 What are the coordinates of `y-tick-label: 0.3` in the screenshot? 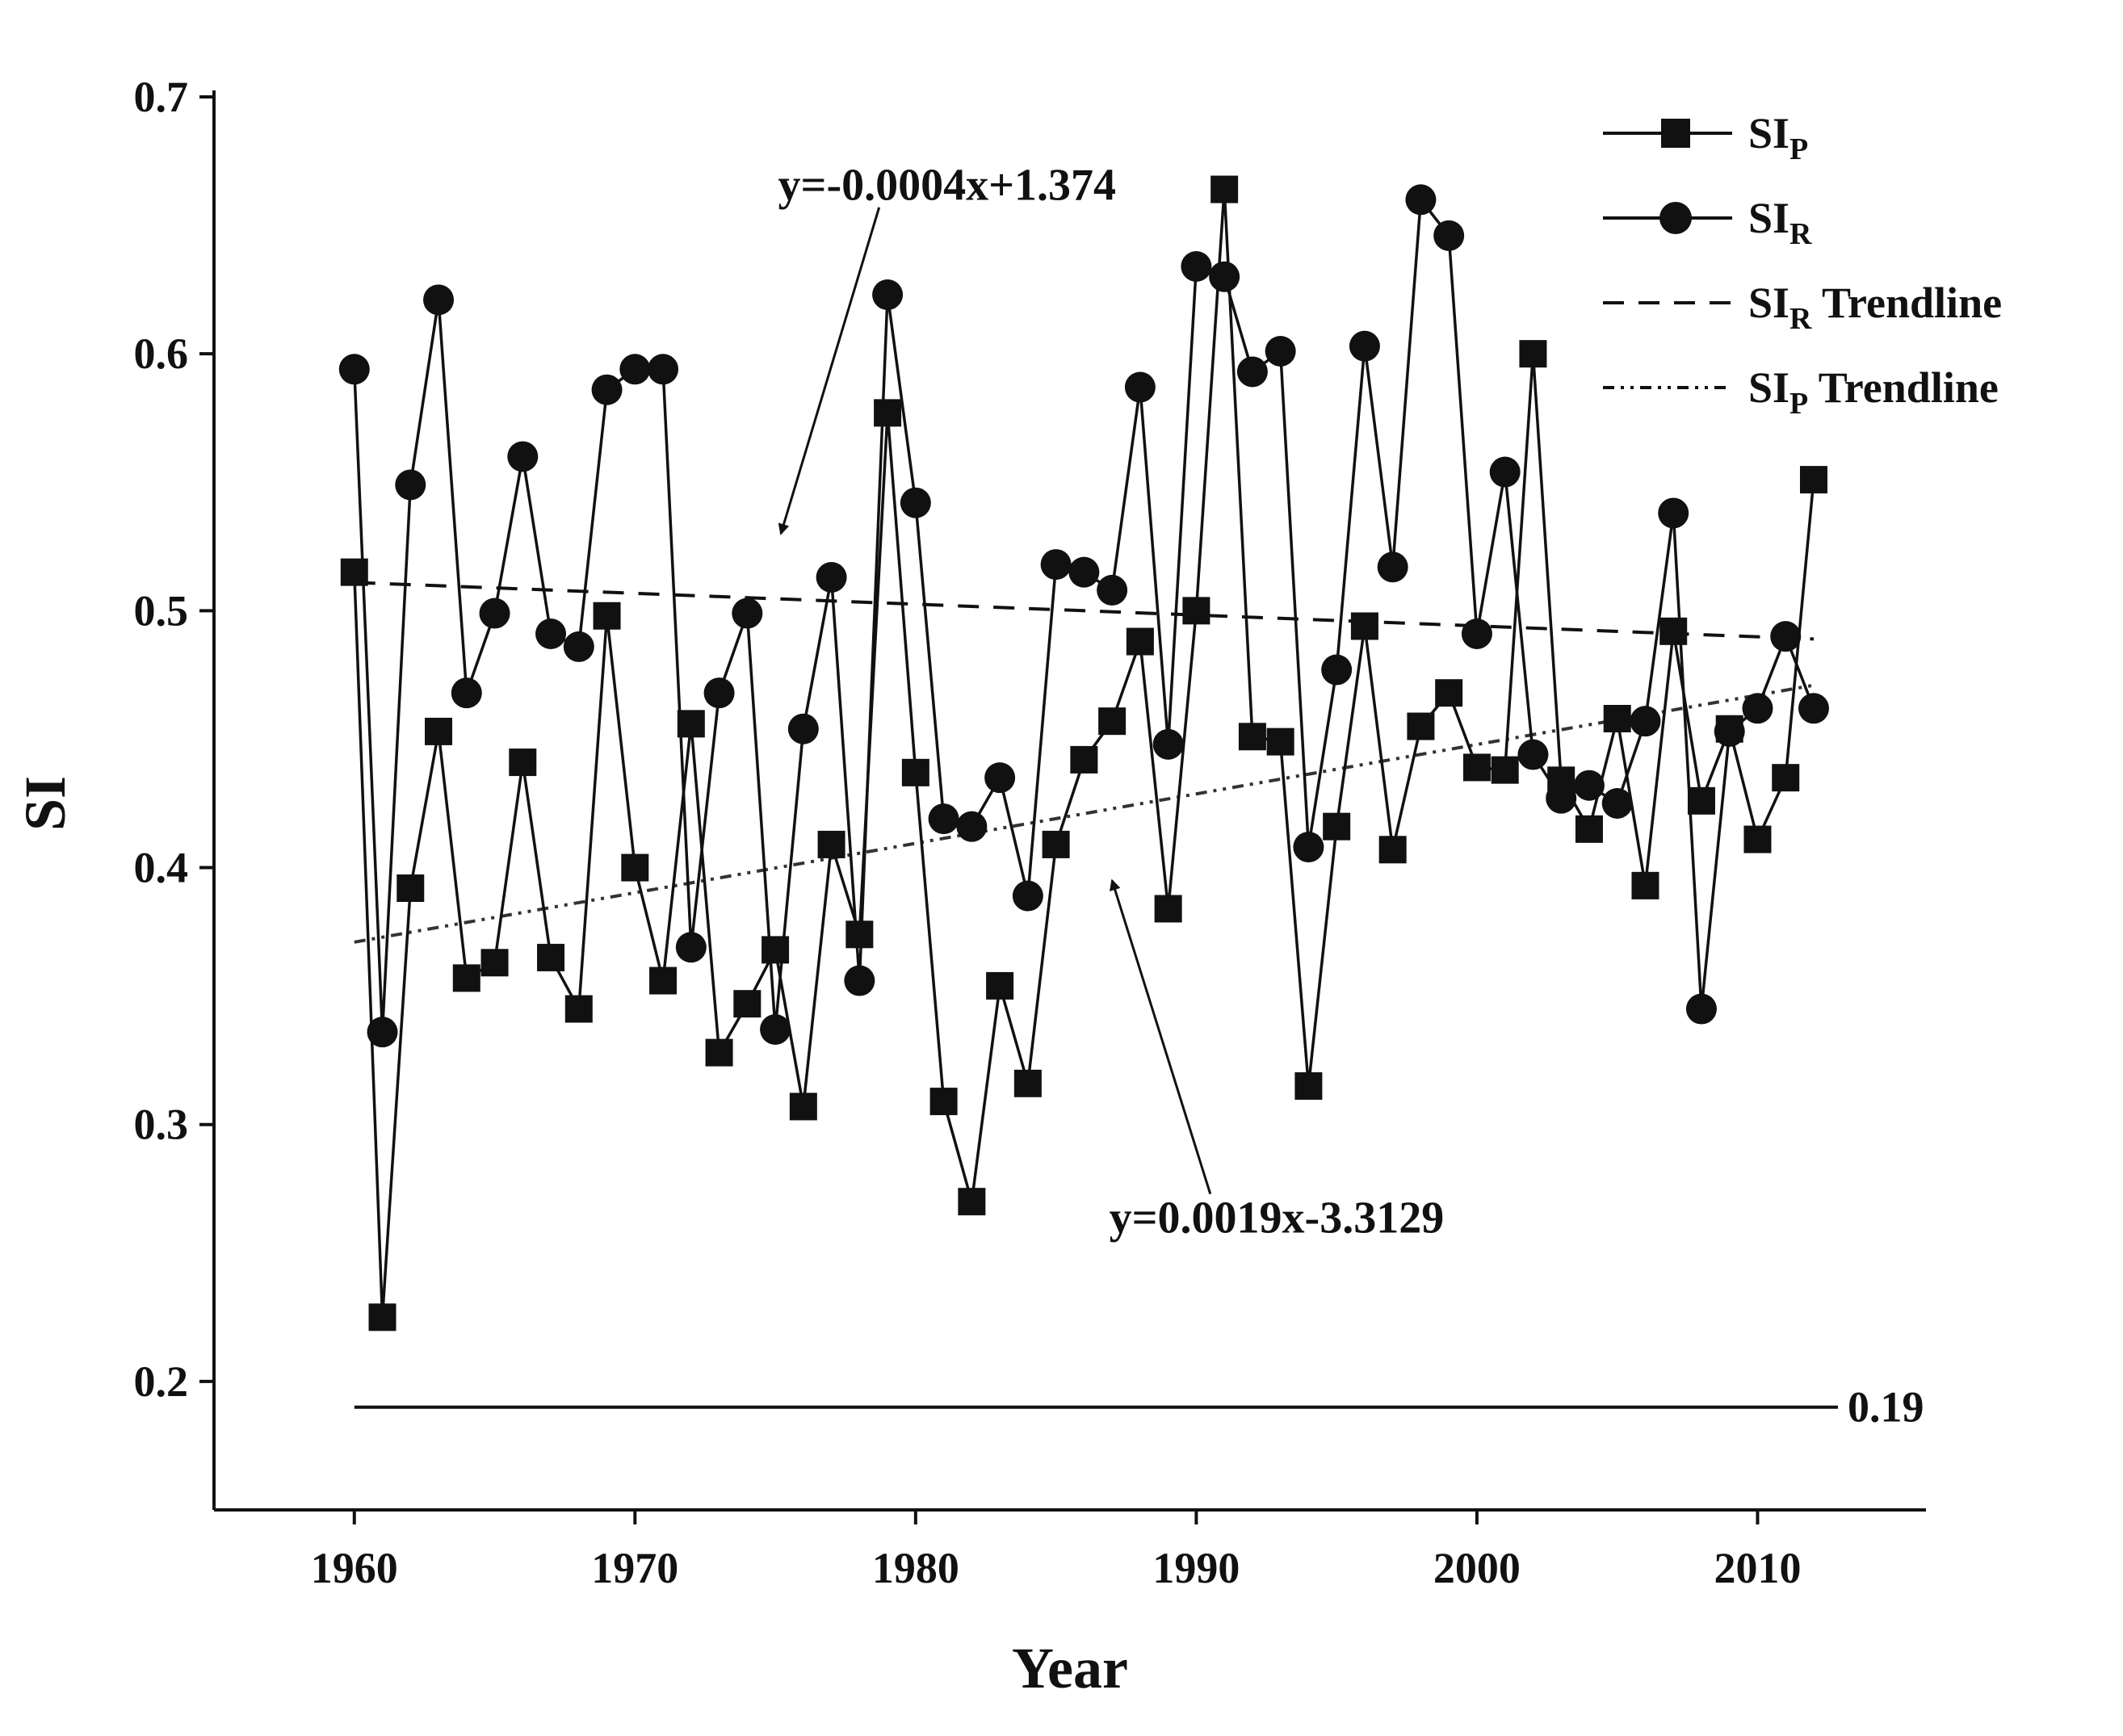 It's located at (162, 1125).